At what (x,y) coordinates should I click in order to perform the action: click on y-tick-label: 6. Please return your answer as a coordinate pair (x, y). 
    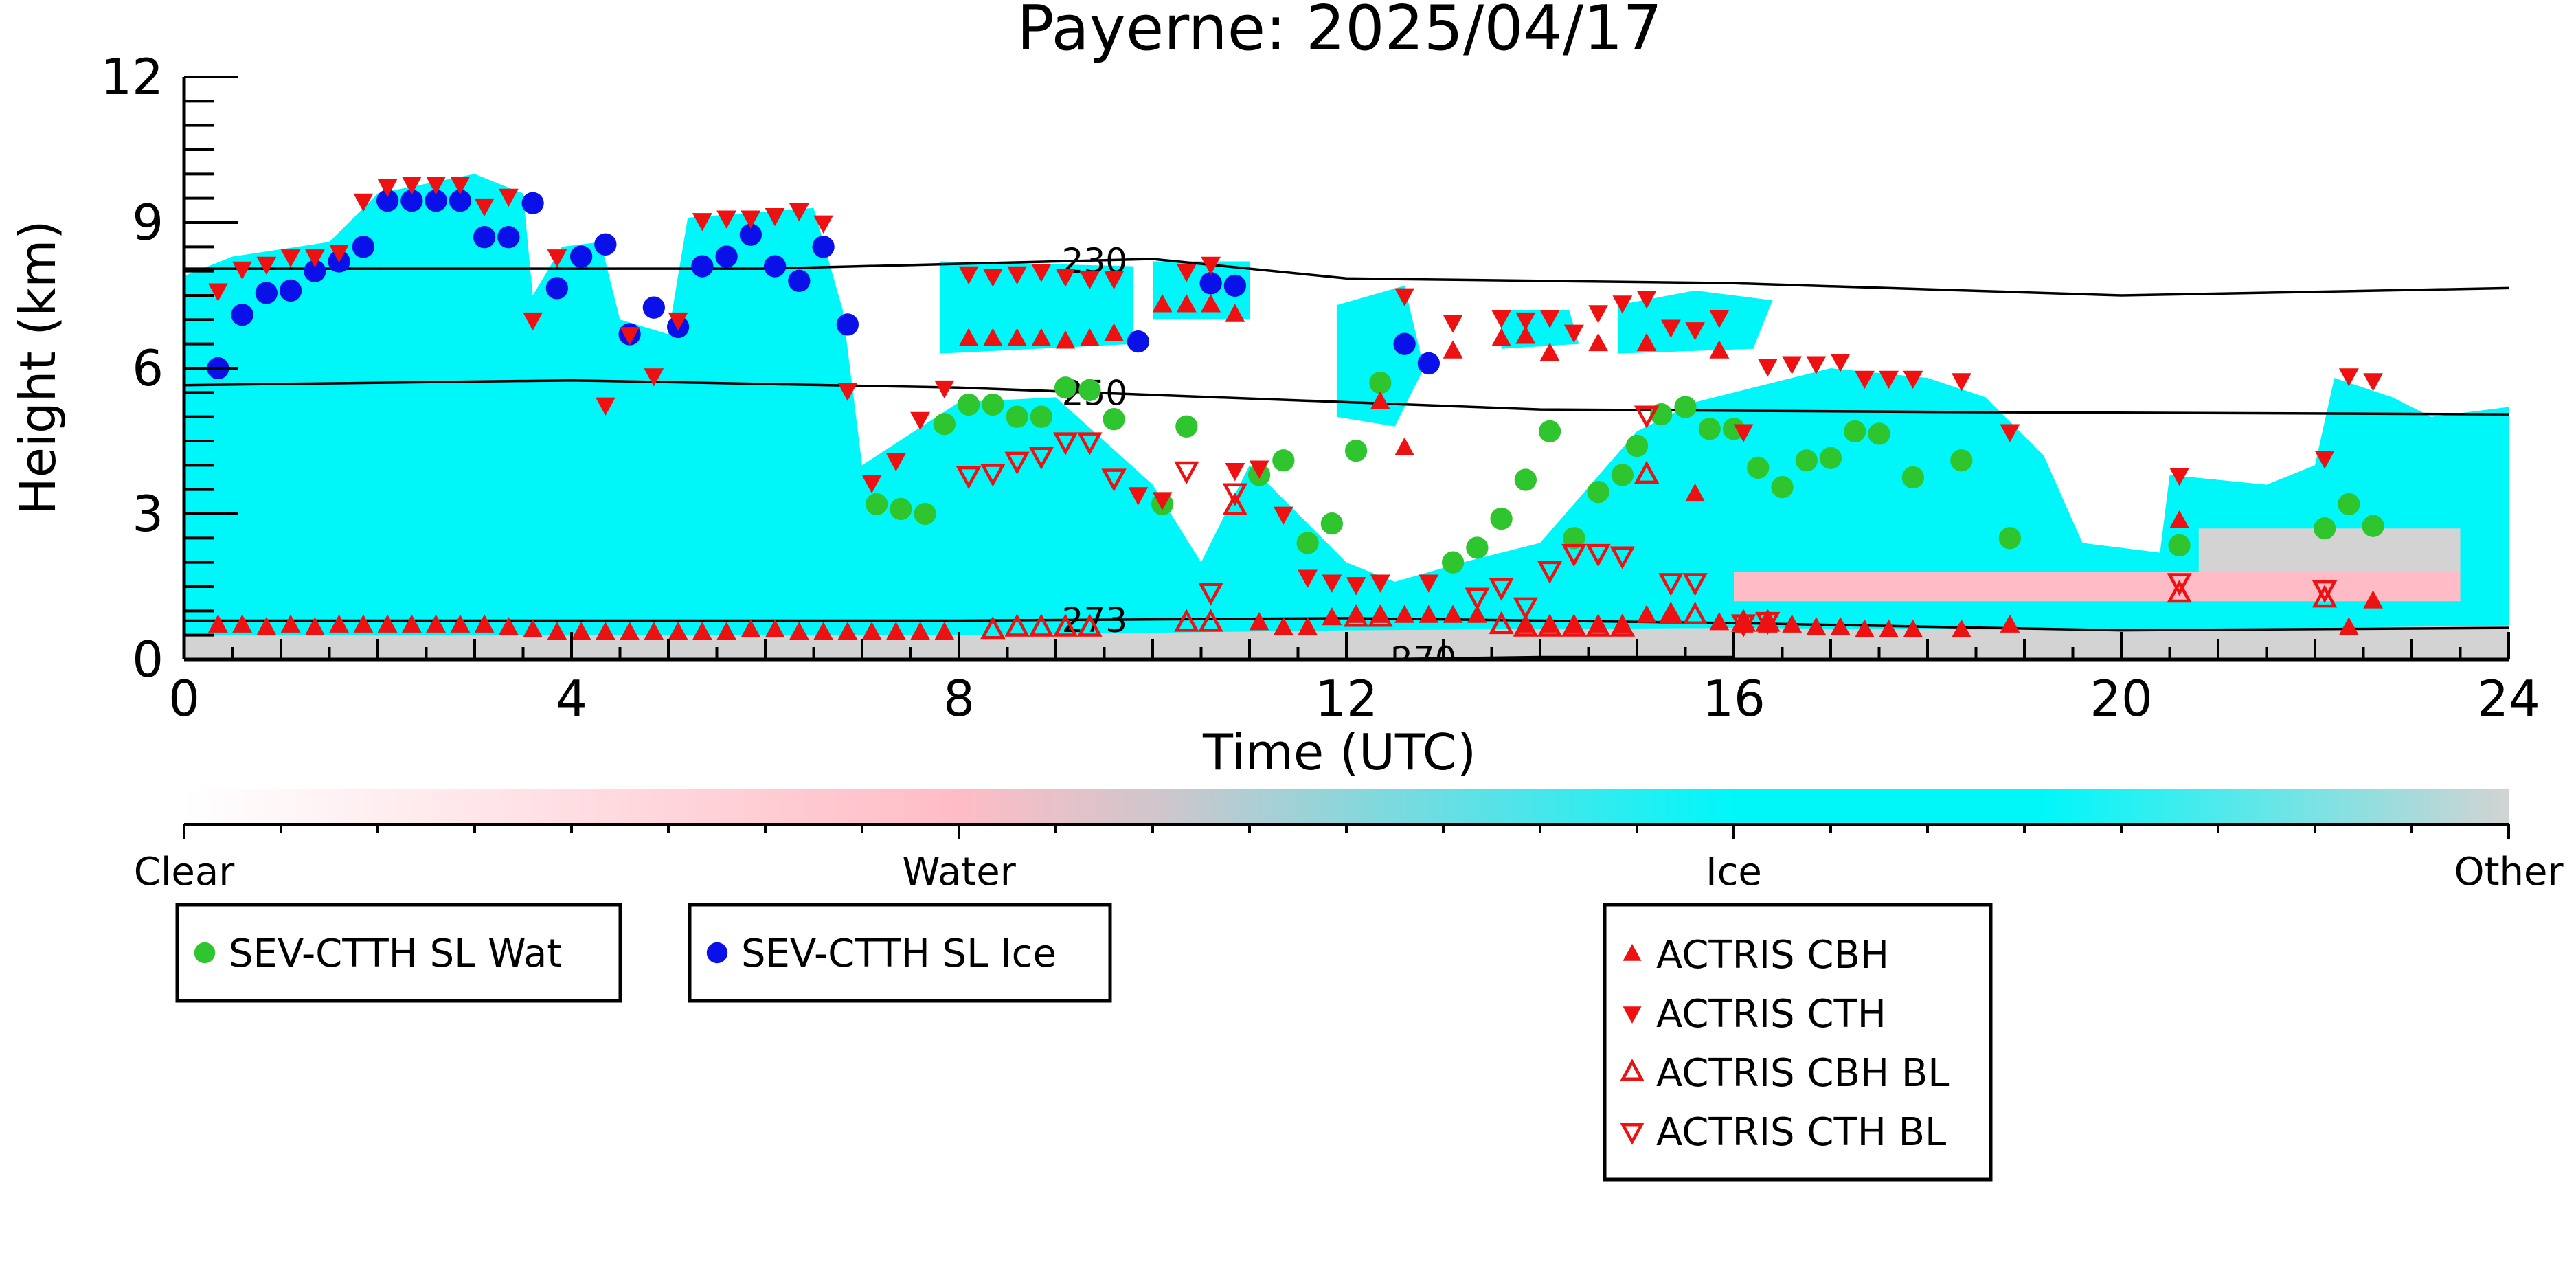
    Looking at the image, I should click on (147, 368).